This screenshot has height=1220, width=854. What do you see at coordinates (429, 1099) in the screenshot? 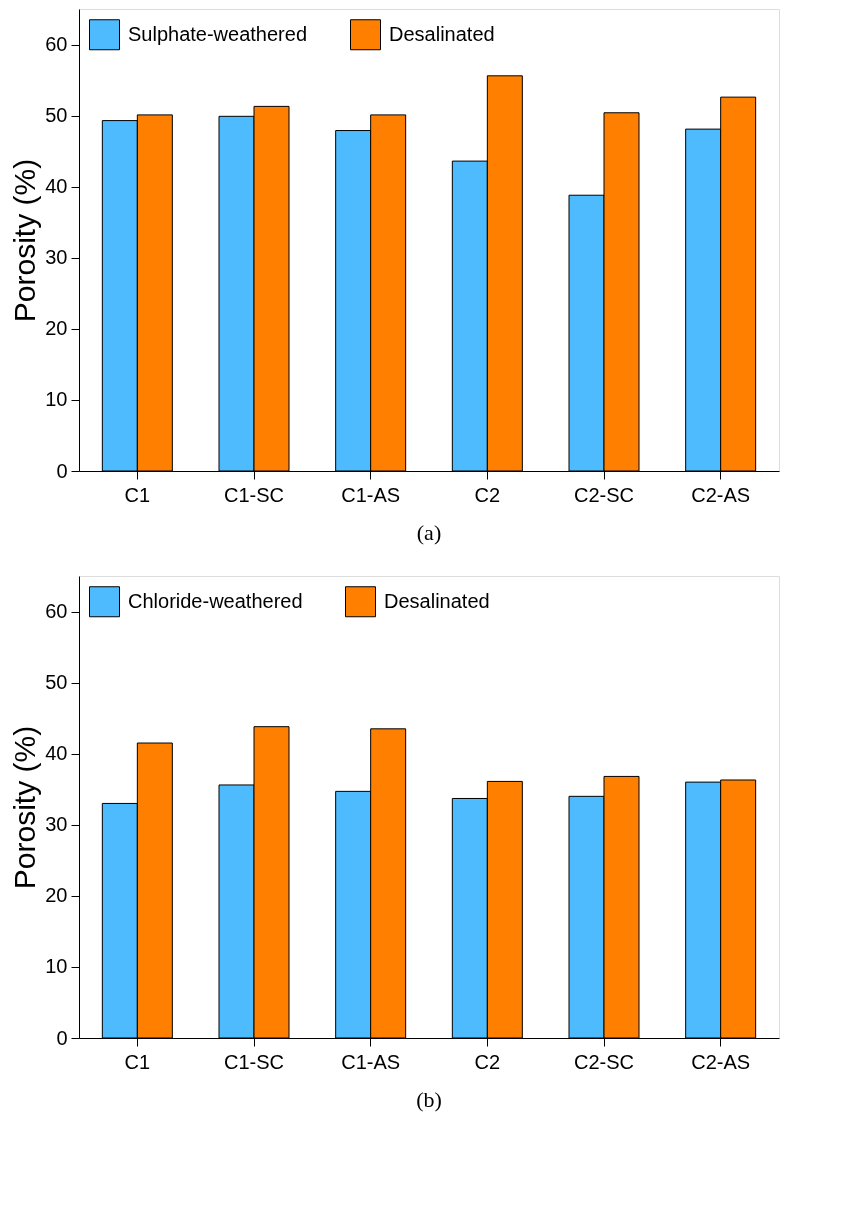
I see `text: (b)` at bounding box center [429, 1099].